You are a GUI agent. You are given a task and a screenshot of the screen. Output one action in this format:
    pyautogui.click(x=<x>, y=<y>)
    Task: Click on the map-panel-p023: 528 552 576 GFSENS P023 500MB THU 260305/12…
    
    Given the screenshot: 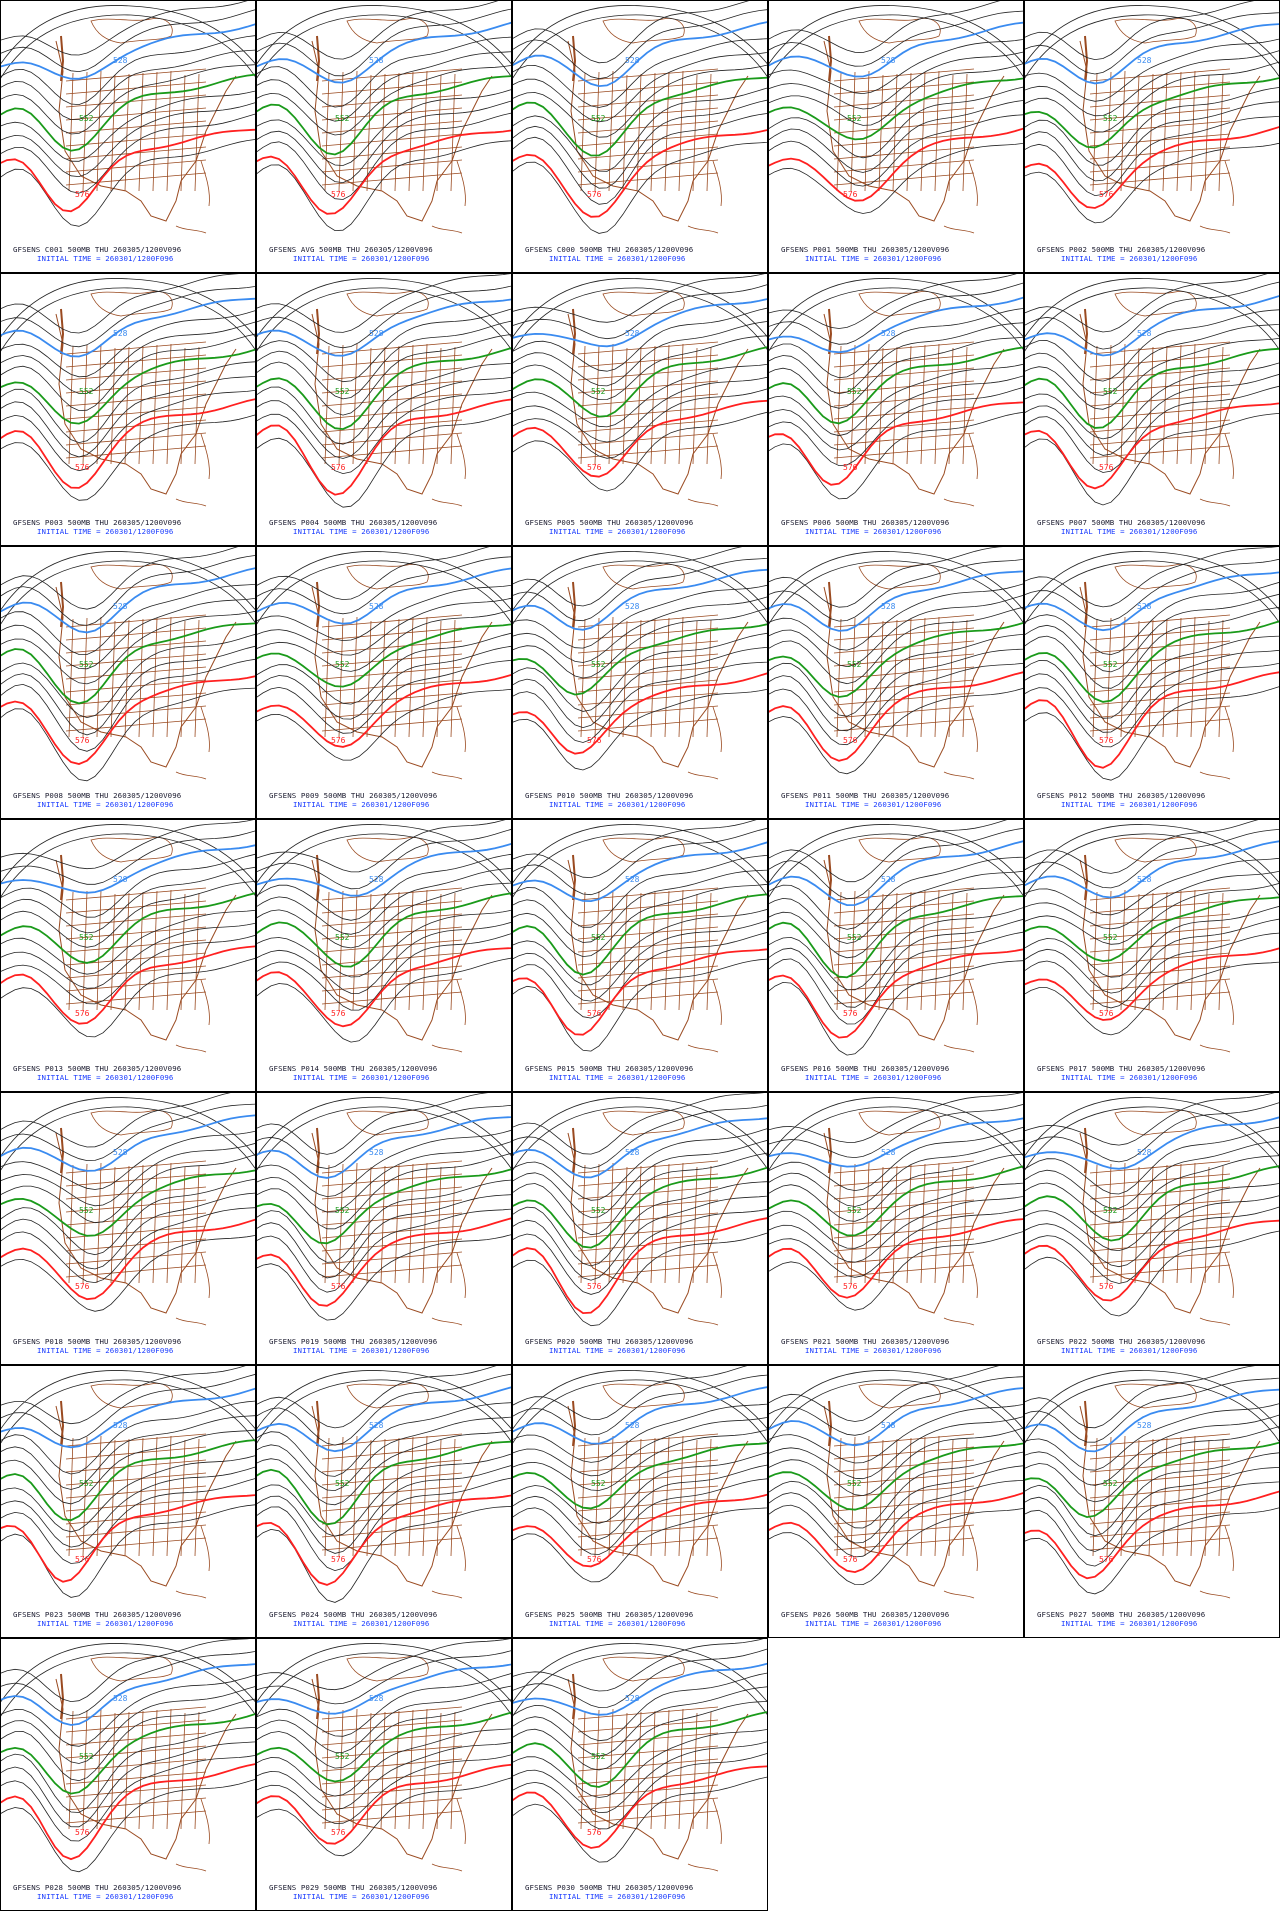 What is the action you would take?
    pyautogui.click(x=128, y=1501)
    